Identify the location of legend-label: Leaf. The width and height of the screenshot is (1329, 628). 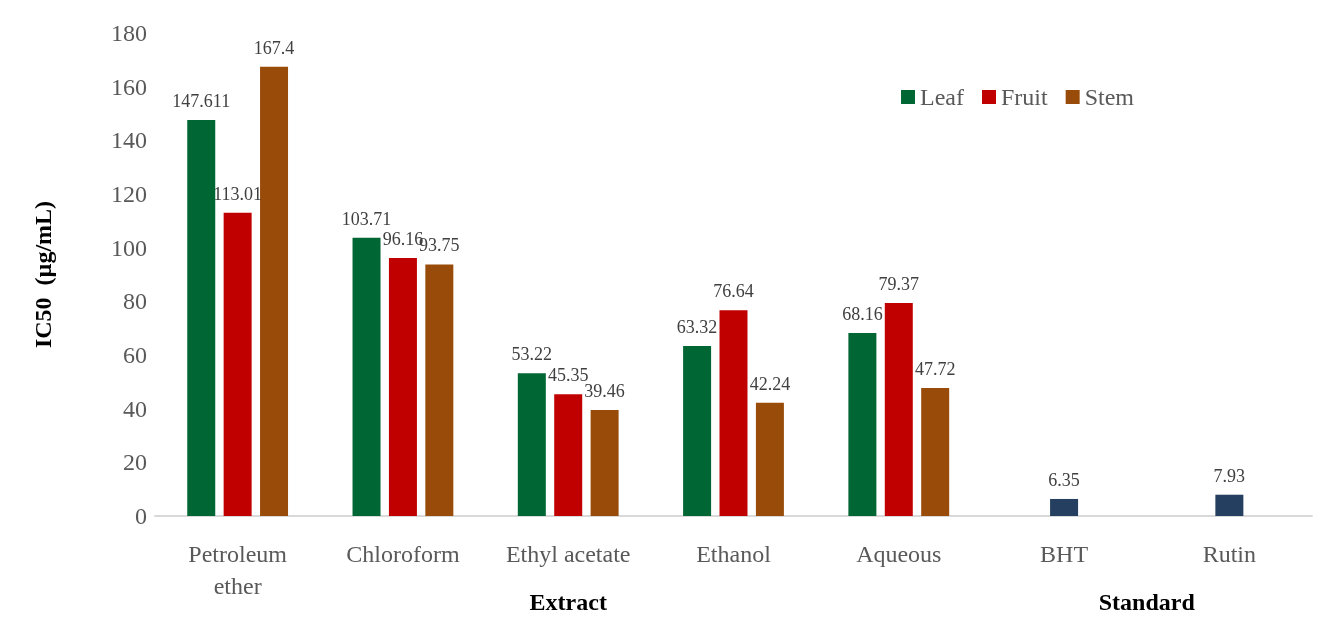
(942, 97).